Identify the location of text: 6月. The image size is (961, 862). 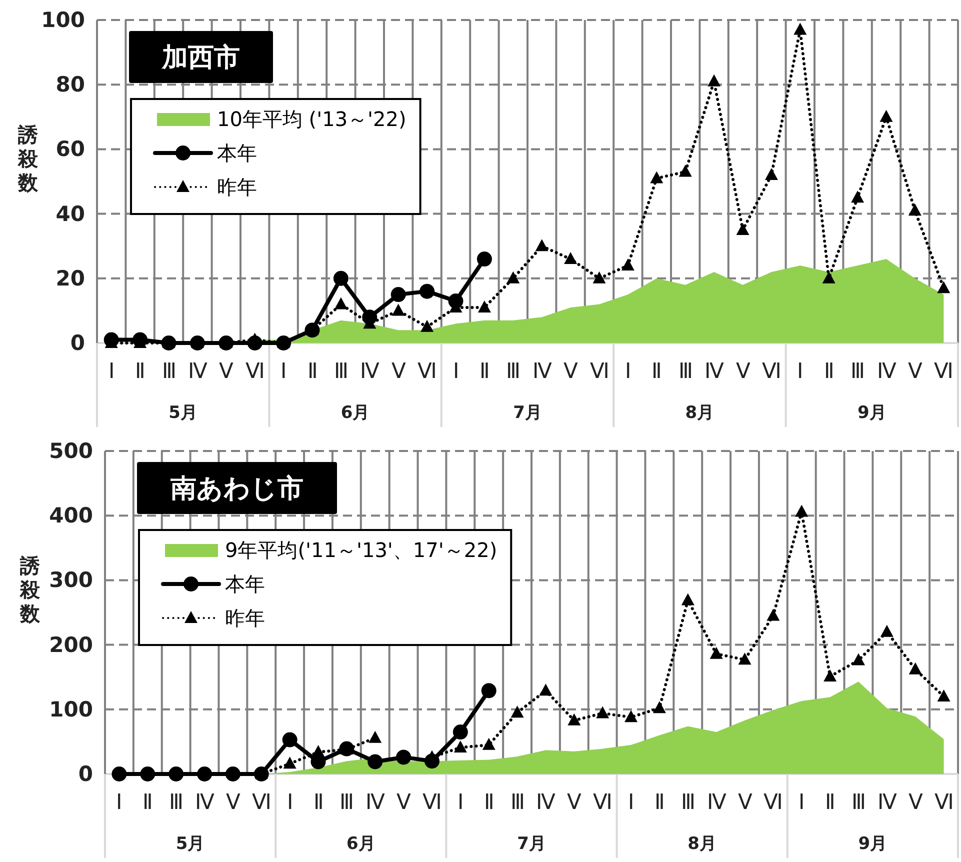
(355, 413).